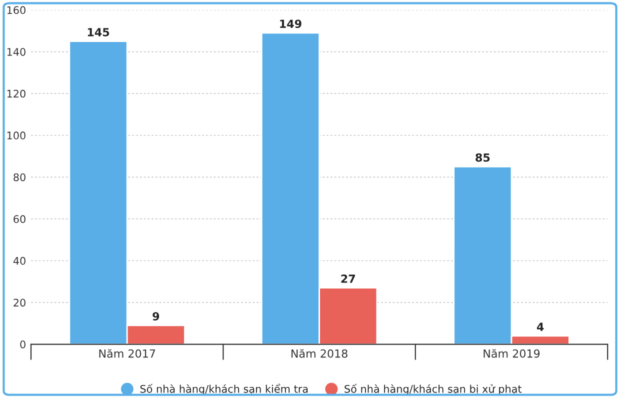 Image resolution: width=620 pixels, height=398 pixels. What do you see at coordinates (20, 219) in the screenshot?
I see `y-tick-label: 60` at bounding box center [20, 219].